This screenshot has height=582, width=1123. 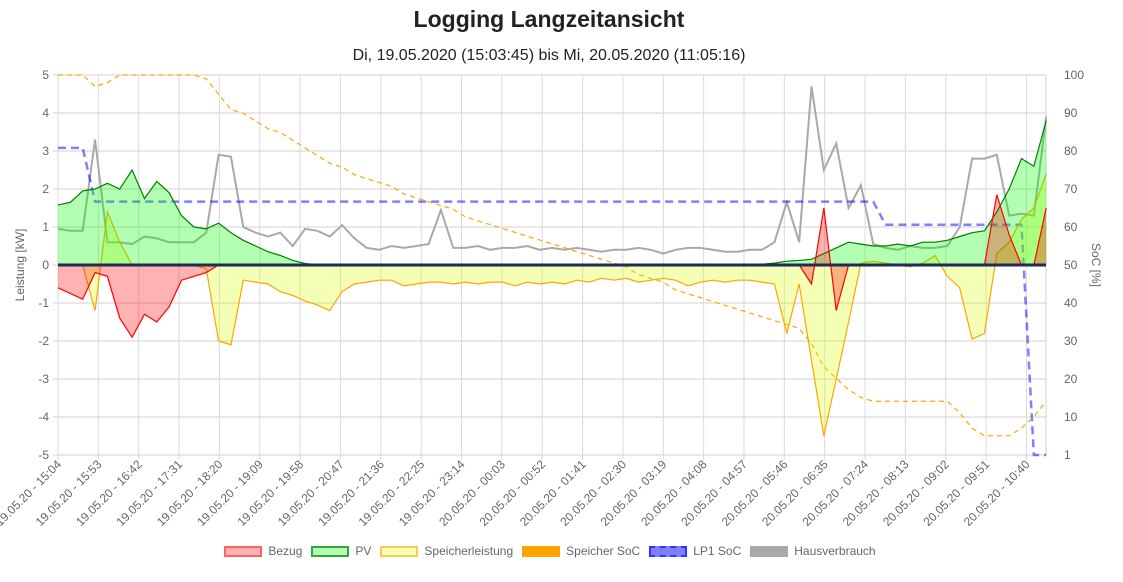 I want to click on y2-tick-label: 30, so click(x=1071, y=341).